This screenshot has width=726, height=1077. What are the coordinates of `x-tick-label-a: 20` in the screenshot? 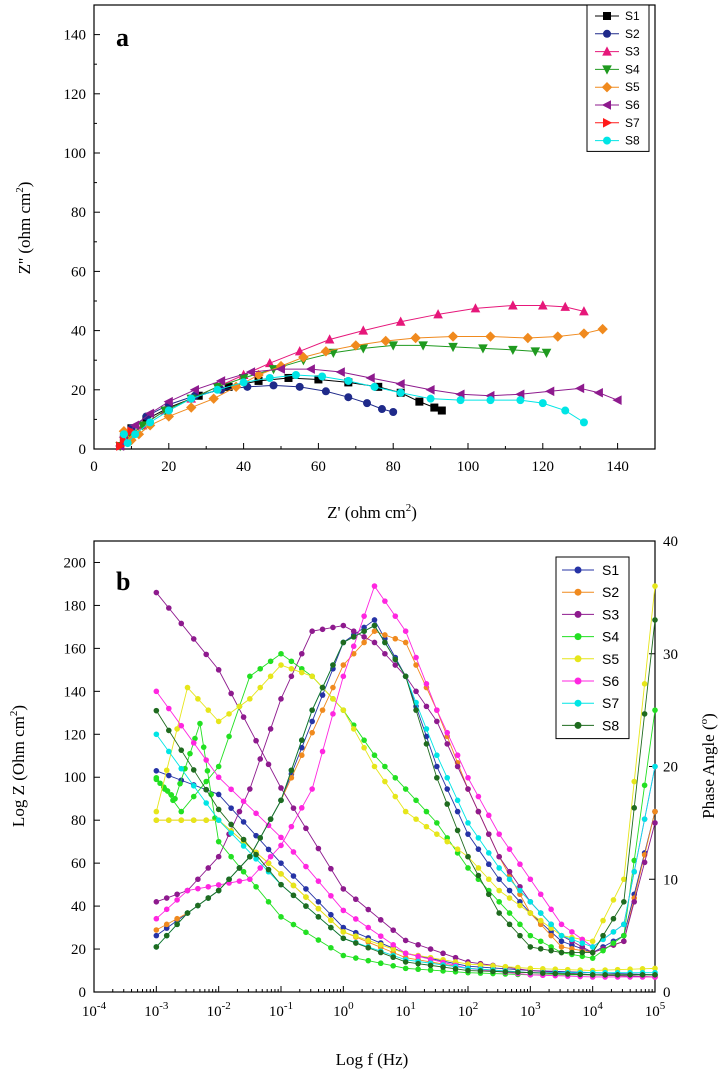 It's located at (168, 467).